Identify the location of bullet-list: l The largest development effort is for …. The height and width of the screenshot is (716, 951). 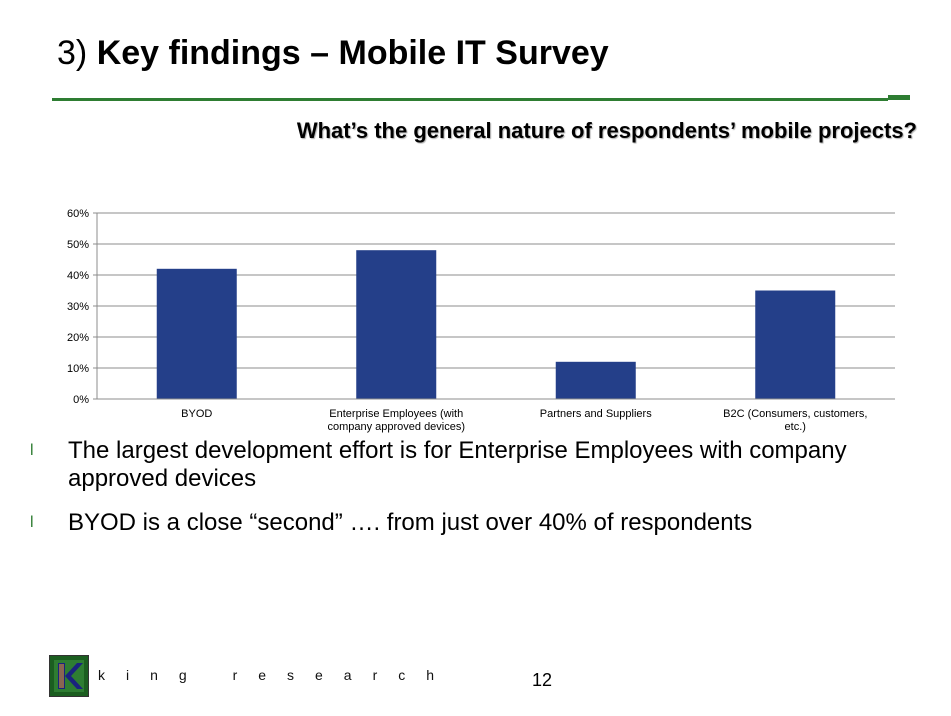
(470, 495).